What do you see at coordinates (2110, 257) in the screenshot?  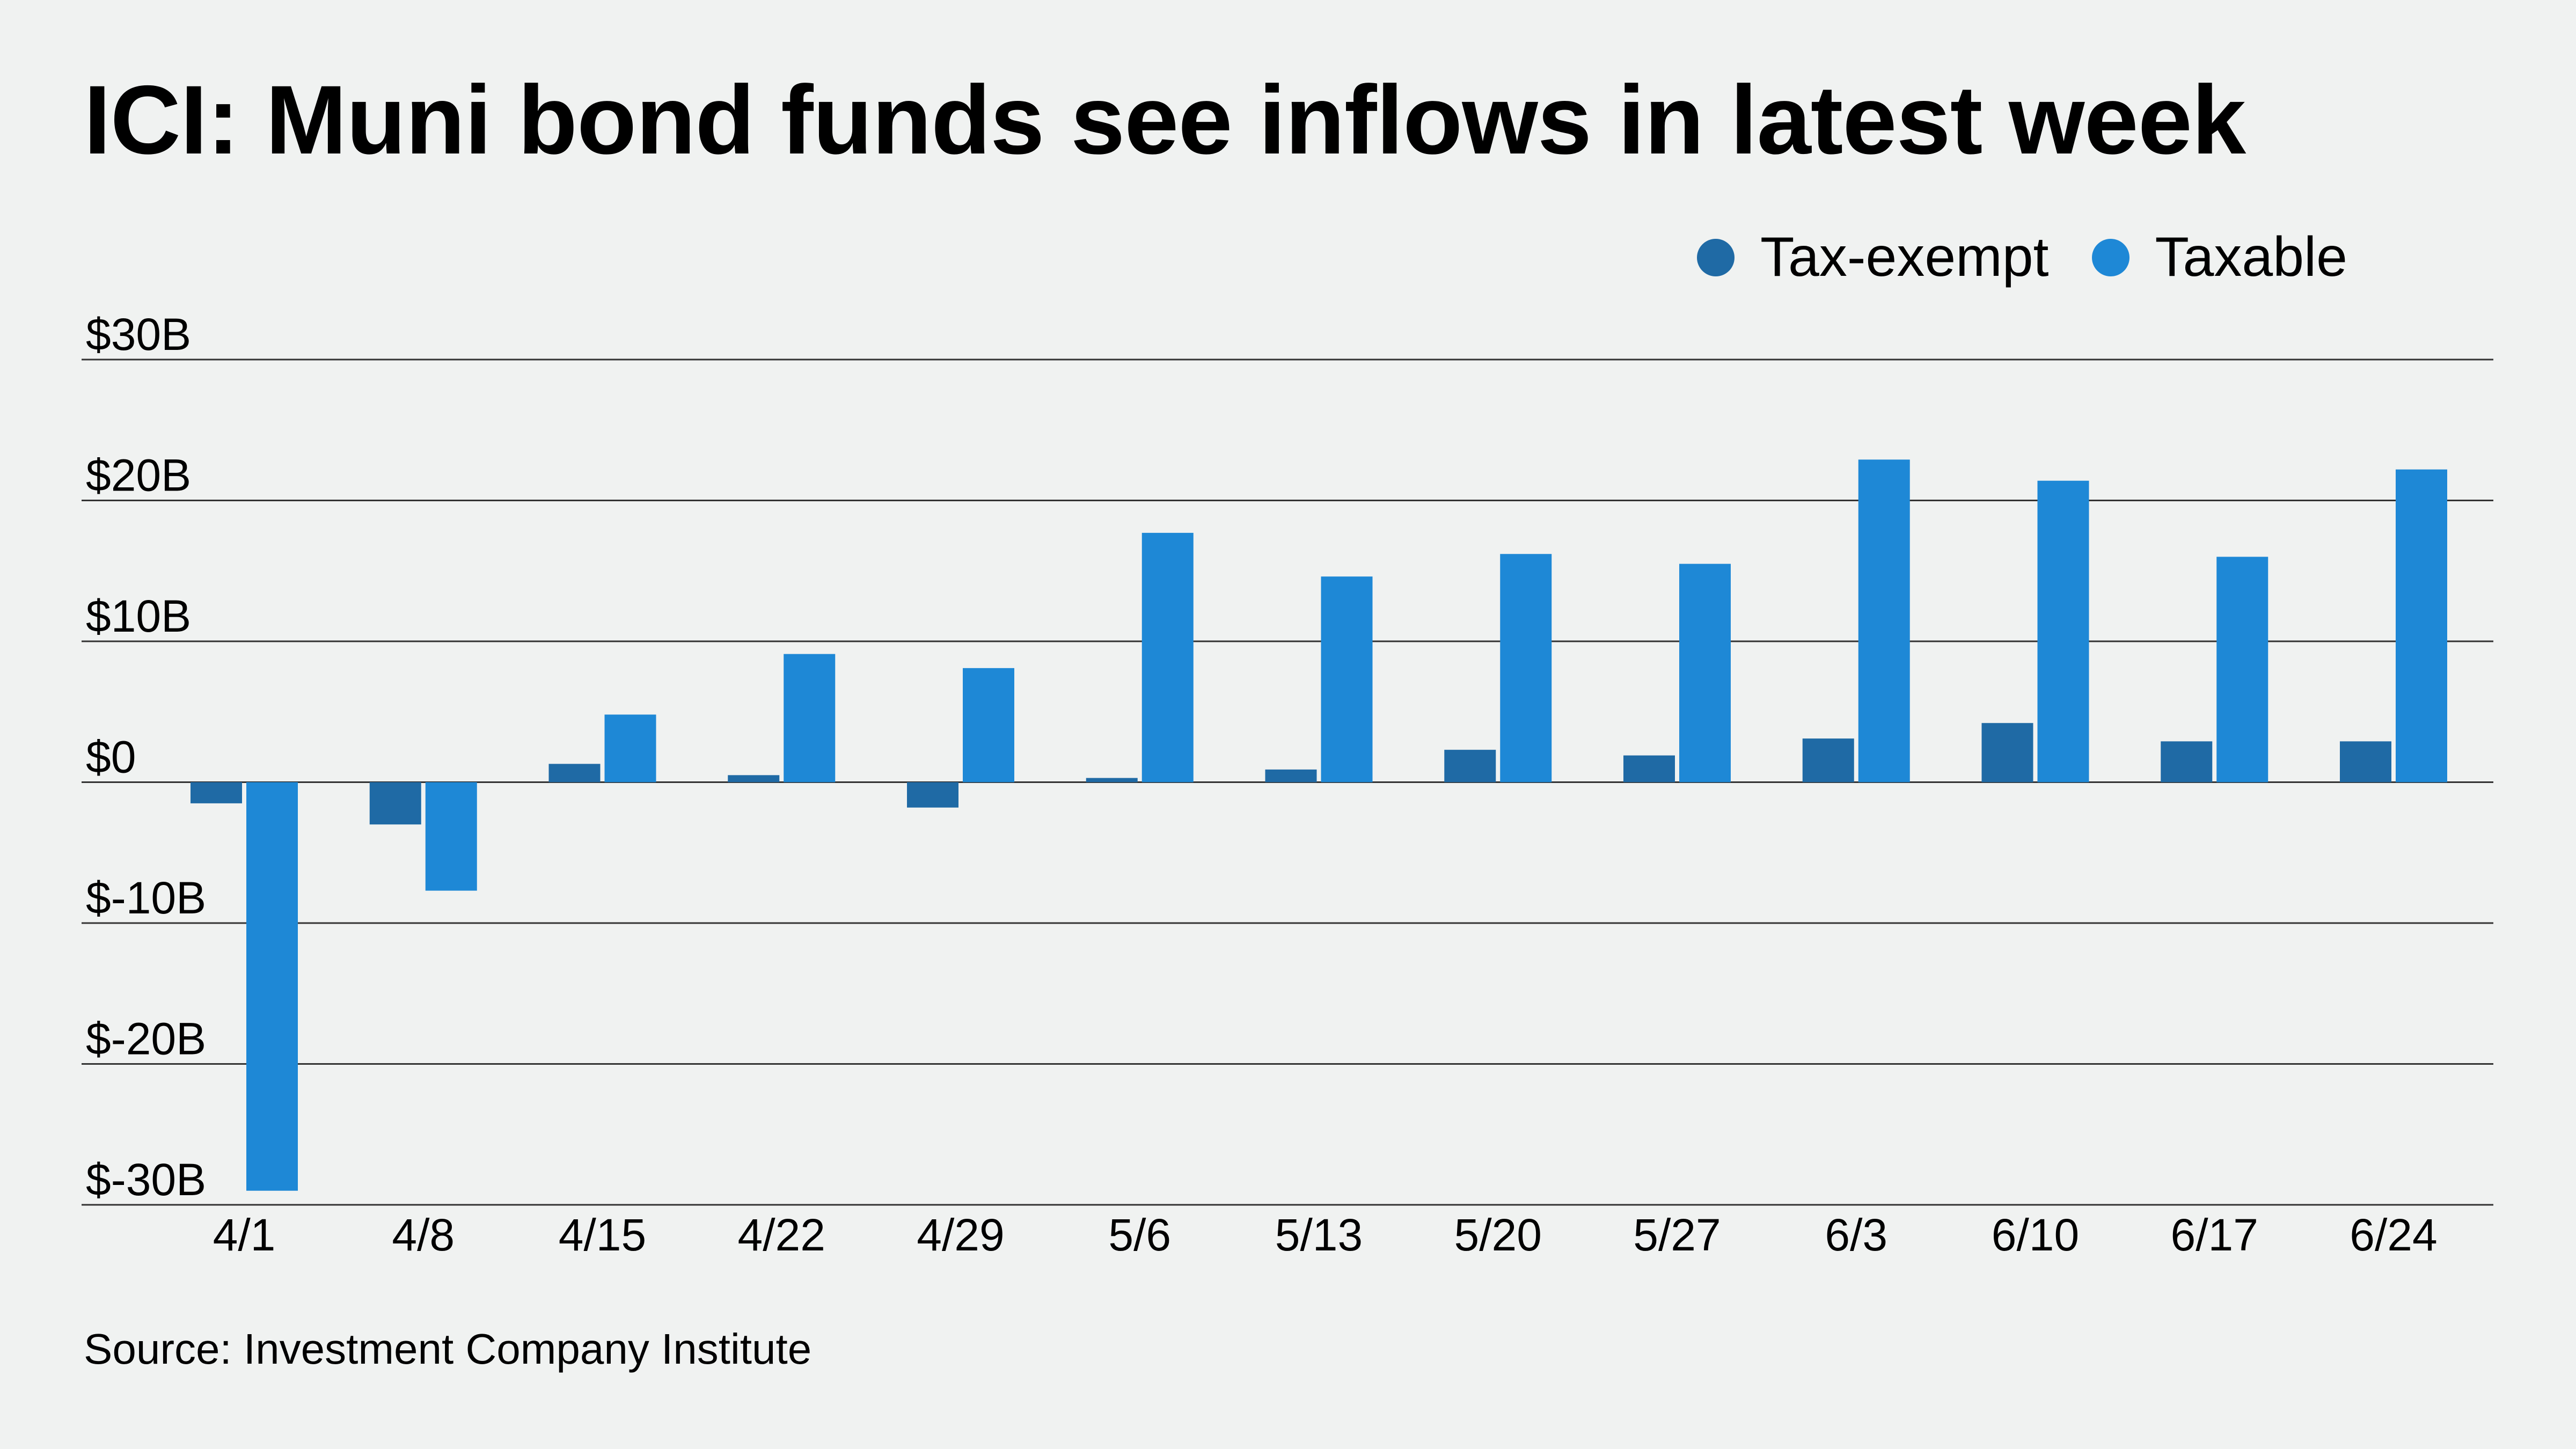 I see `legend-swatch-taxable` at bounding box center [2110, 257].